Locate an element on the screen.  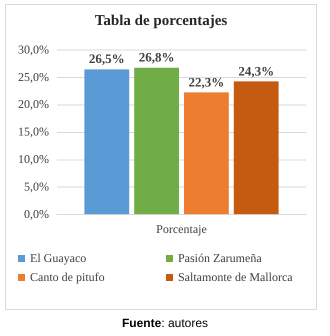
source-note: Fuente: autores is located at coordinates (165, 323).